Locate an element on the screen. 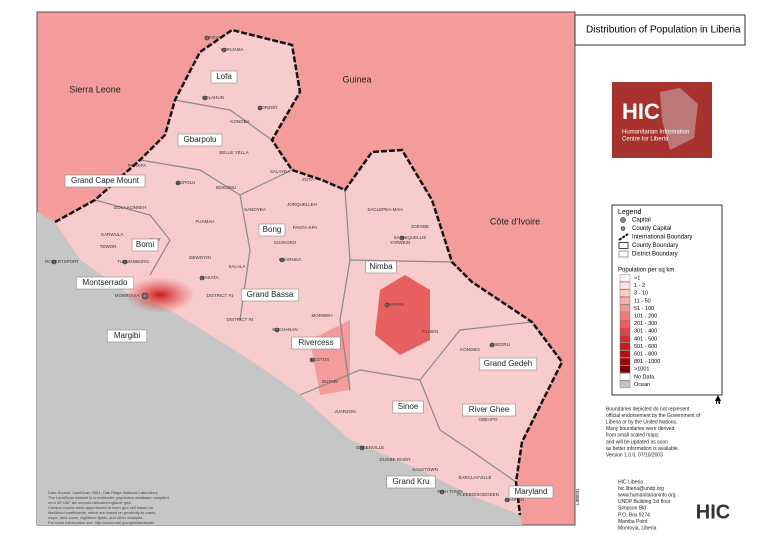 This screenshot has height=542, width=768. legend-class: Ocean is located at coordinates (642, 385).